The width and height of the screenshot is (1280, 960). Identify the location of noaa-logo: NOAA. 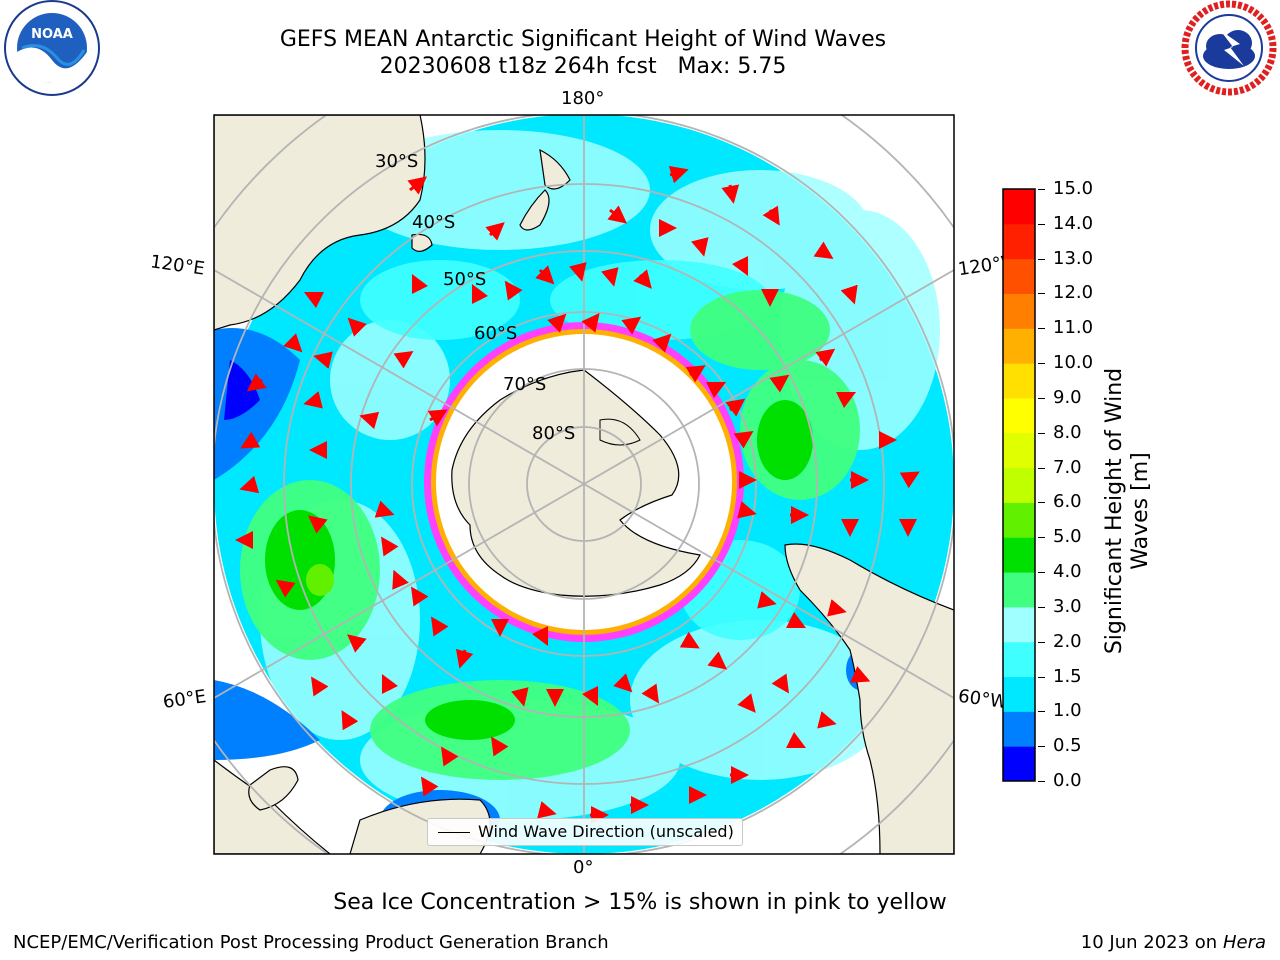
(52, 48).